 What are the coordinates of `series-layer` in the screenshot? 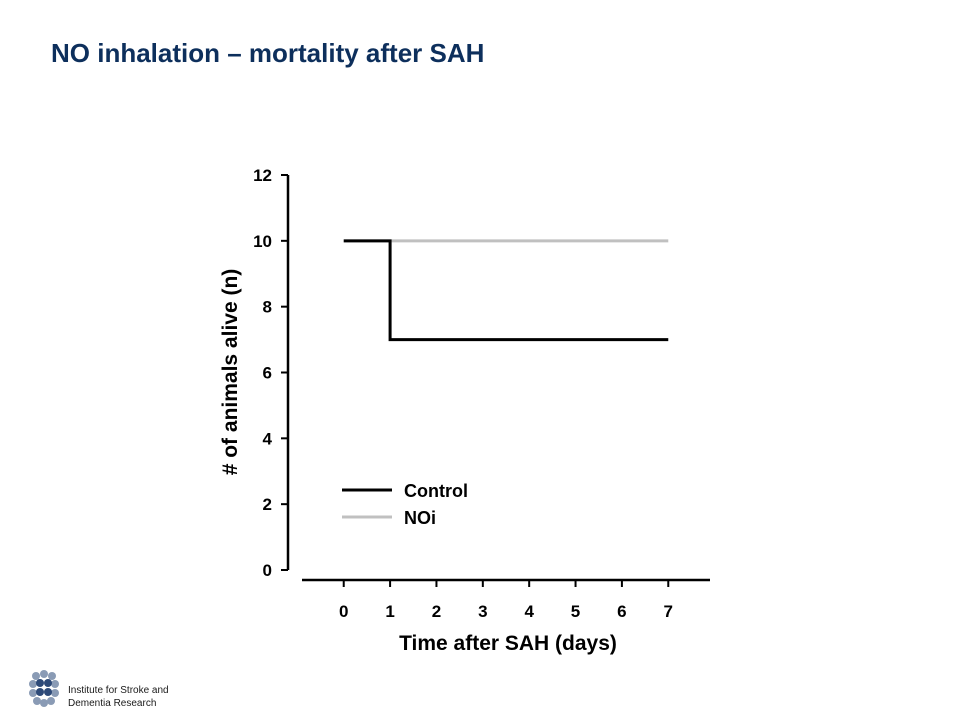 It's located at (506, 290).